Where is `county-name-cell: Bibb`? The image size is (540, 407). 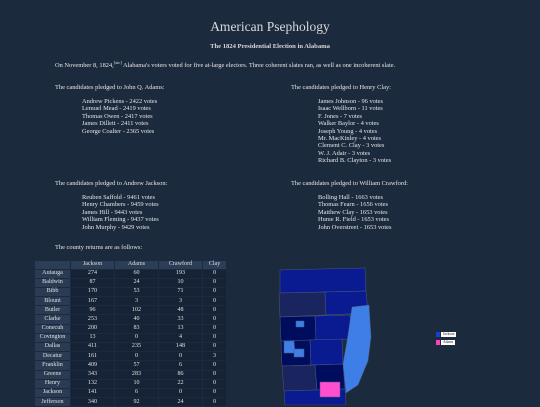 county-name-cell: Bibb is located at coordinates (52, 292).